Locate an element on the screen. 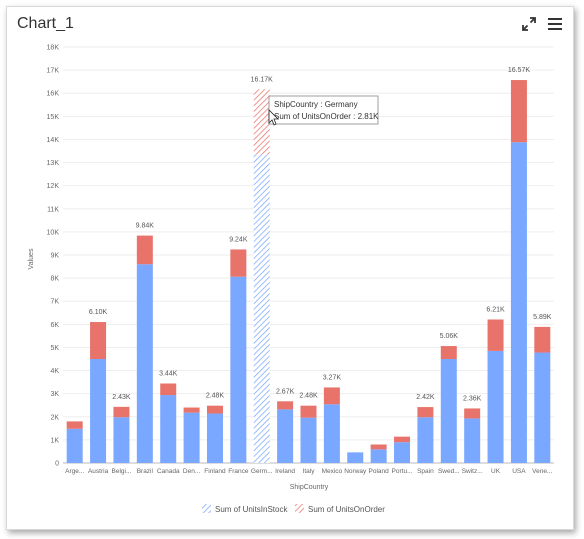  legend-item-on-order: Sum of UnitsOnOrder is located at coordinates (340, 509).